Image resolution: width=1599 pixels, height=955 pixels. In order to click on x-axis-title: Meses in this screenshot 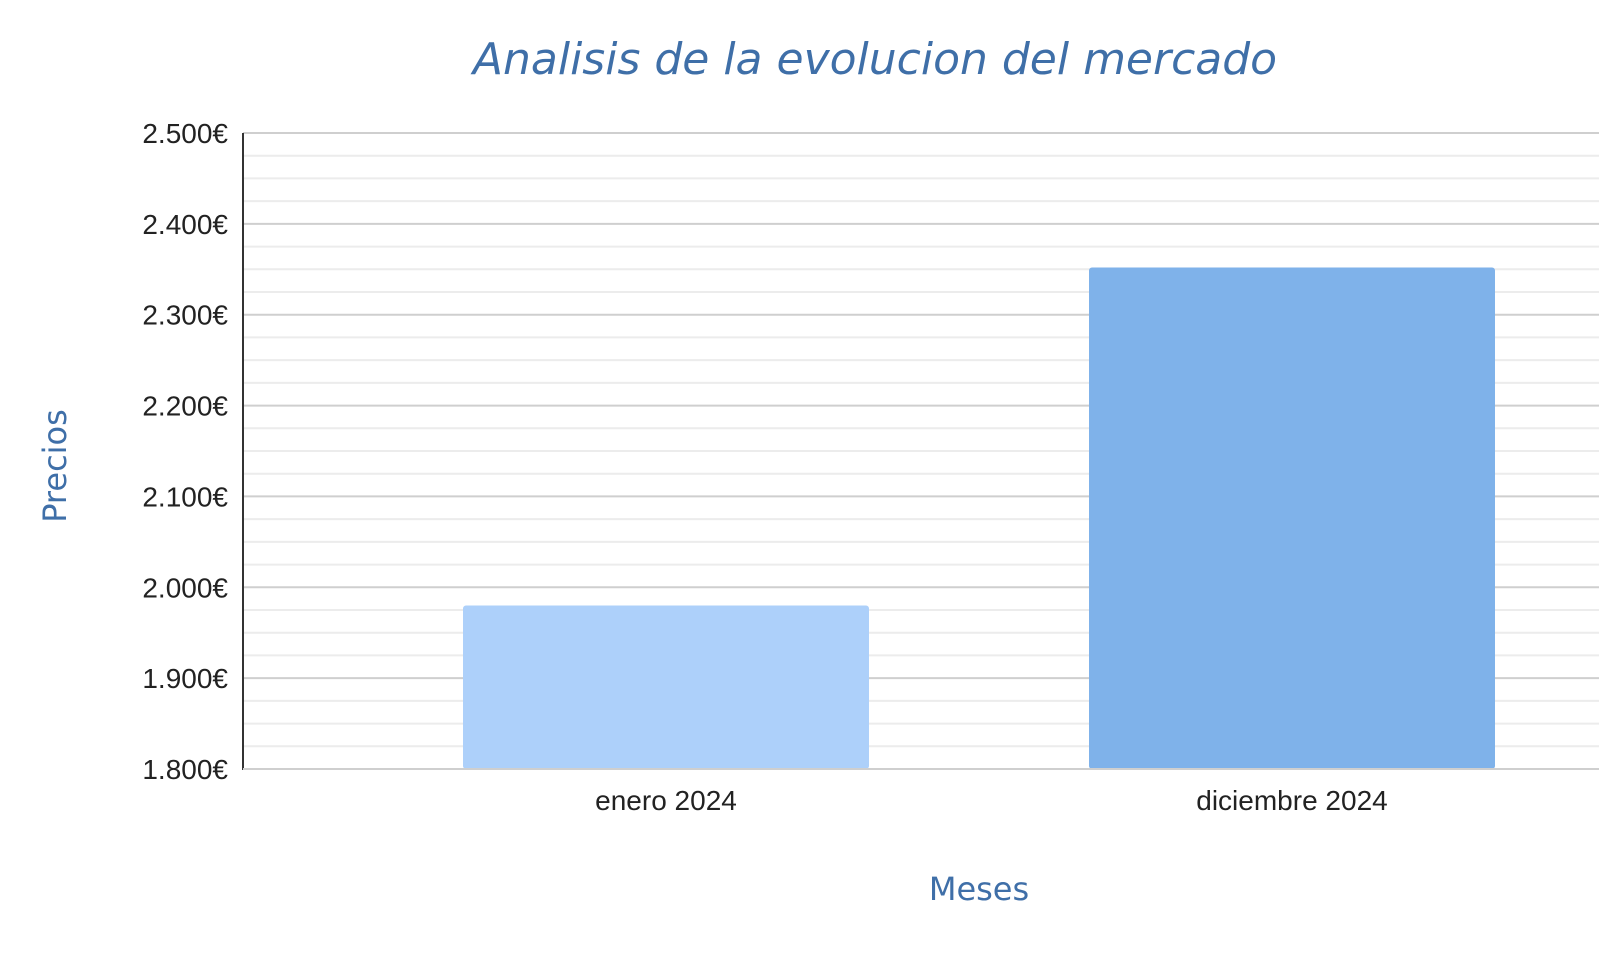, I will do `click(979, 889)`.